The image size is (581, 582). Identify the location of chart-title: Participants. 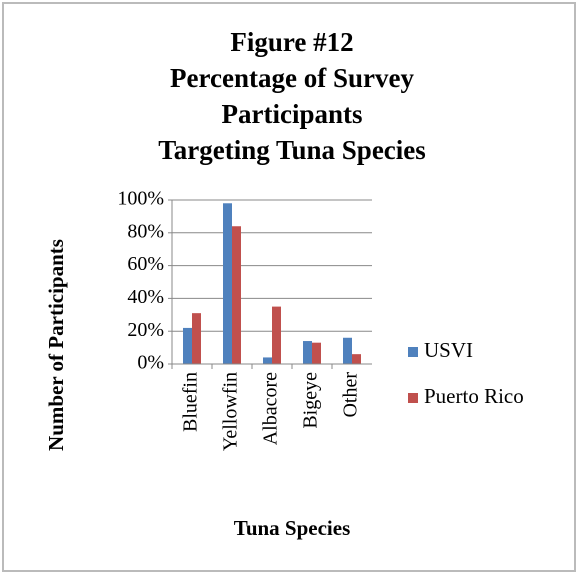
(292, 114).